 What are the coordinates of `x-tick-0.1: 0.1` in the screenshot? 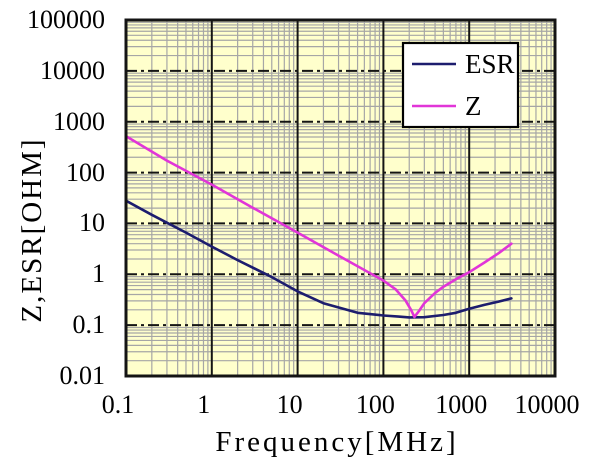 It's located at (118, 404).